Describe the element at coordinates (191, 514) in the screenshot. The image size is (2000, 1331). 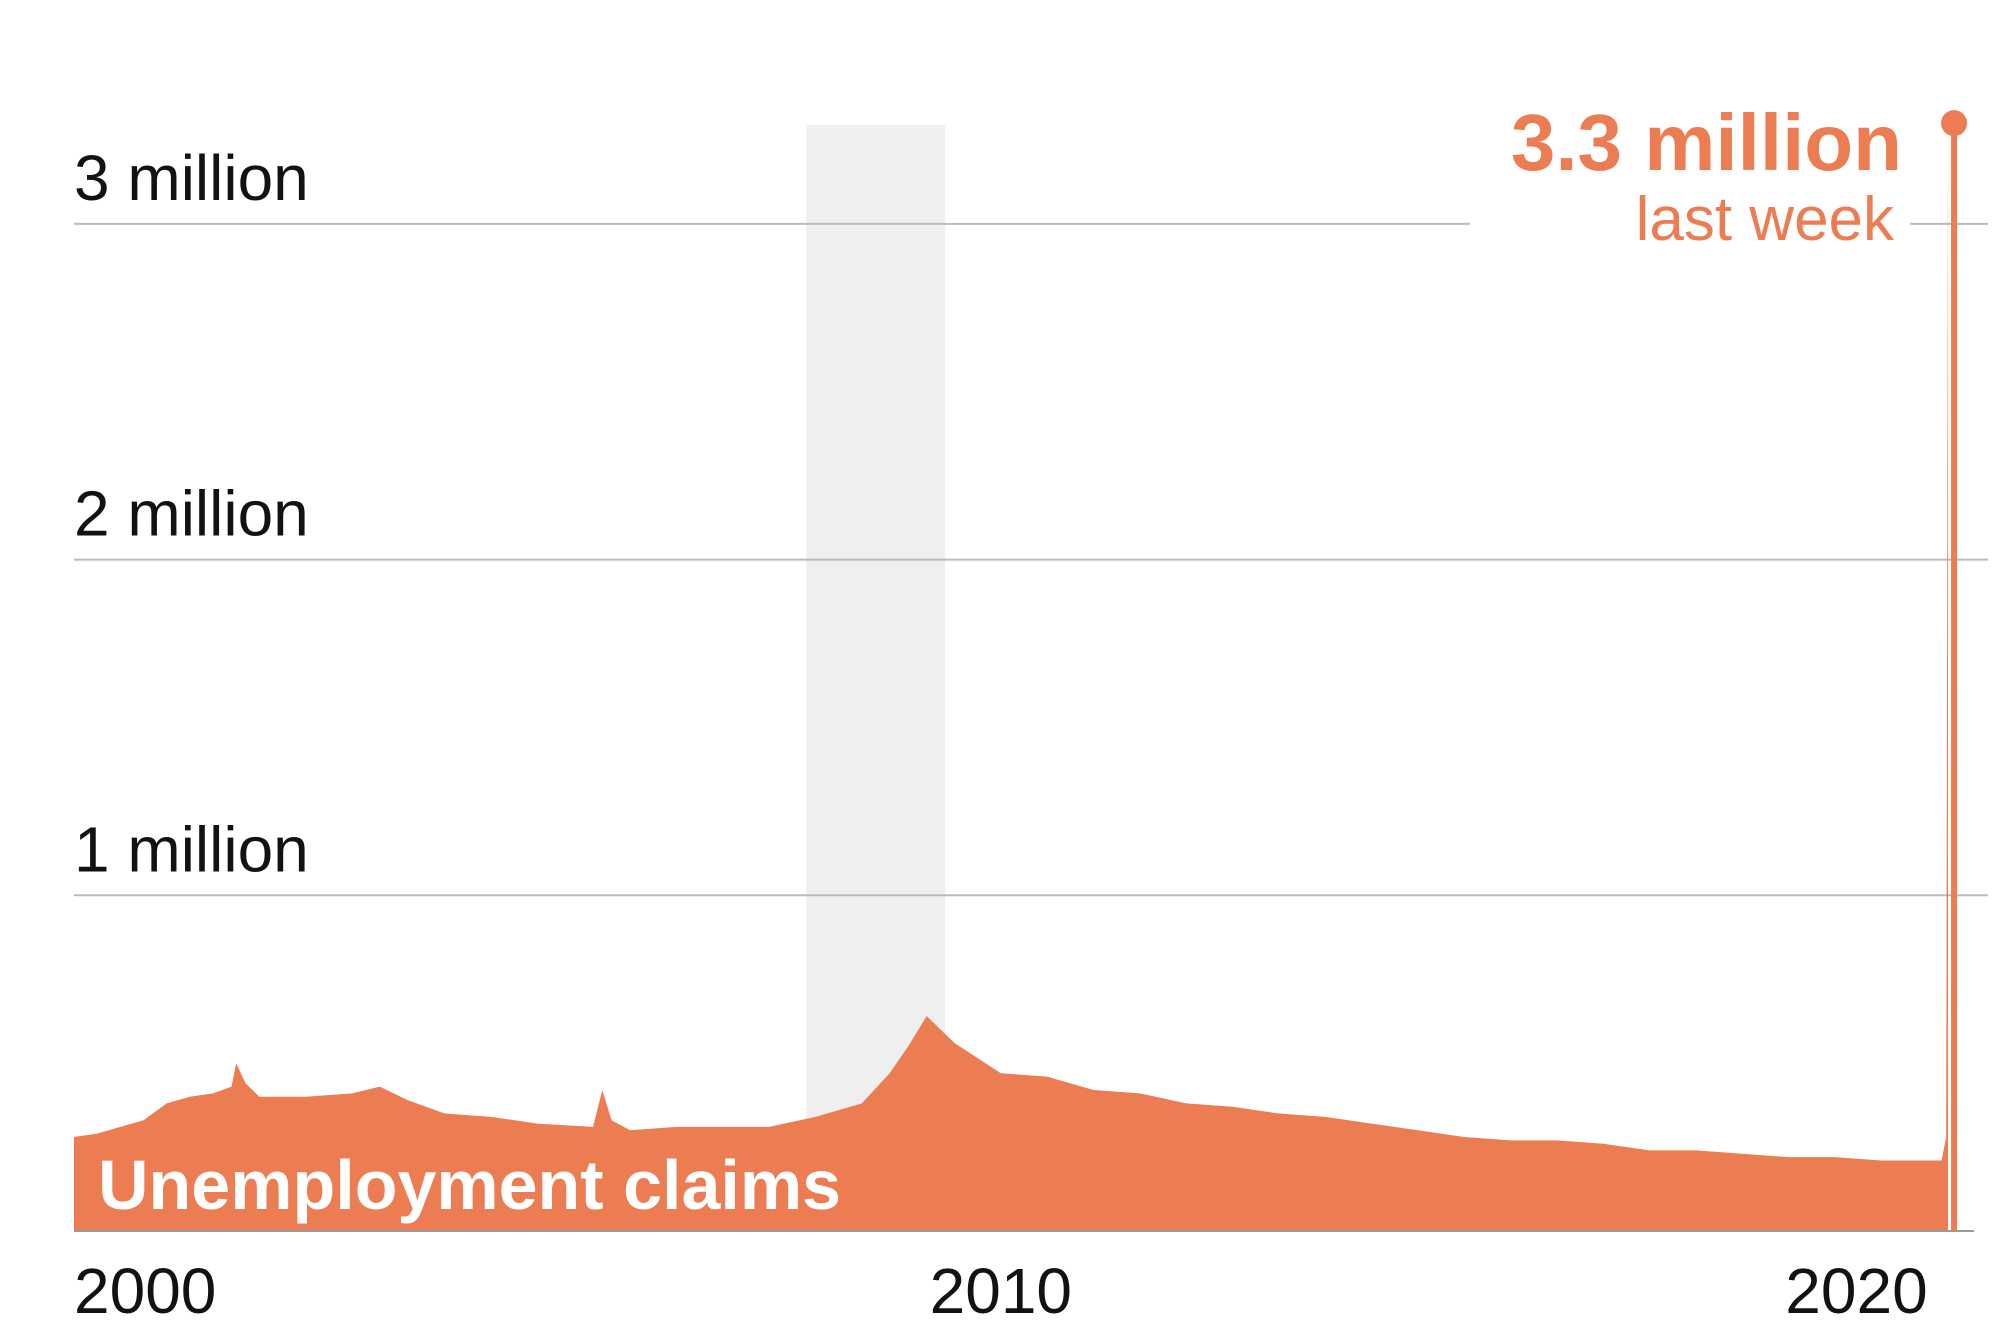
I see `y-tick-label: 2 million` at that location.